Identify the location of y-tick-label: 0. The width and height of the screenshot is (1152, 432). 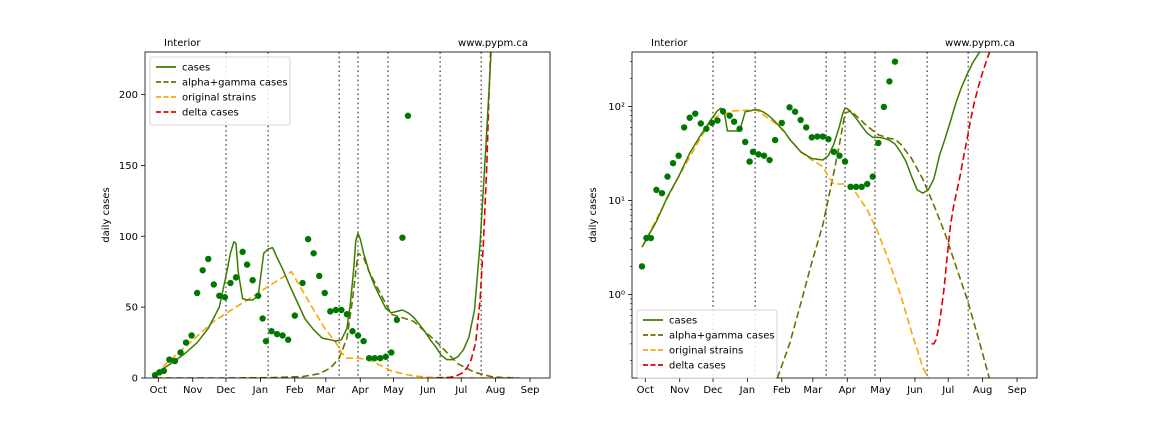
(135, 379).